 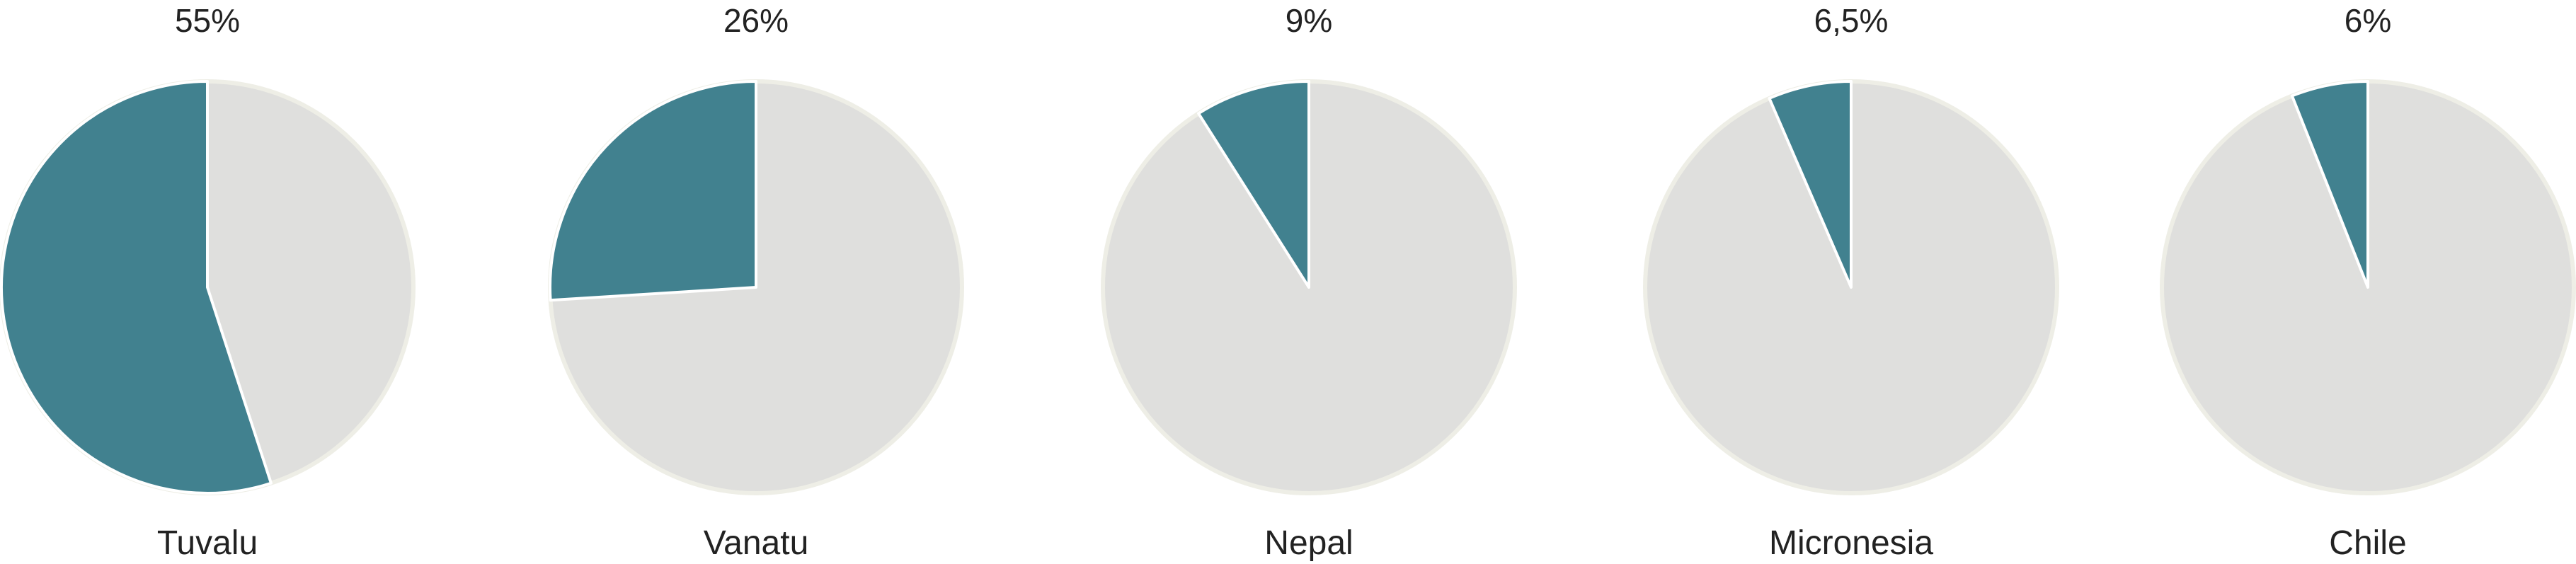 I want to click on pie-value-label: 26%, so click(x=756, y=20).